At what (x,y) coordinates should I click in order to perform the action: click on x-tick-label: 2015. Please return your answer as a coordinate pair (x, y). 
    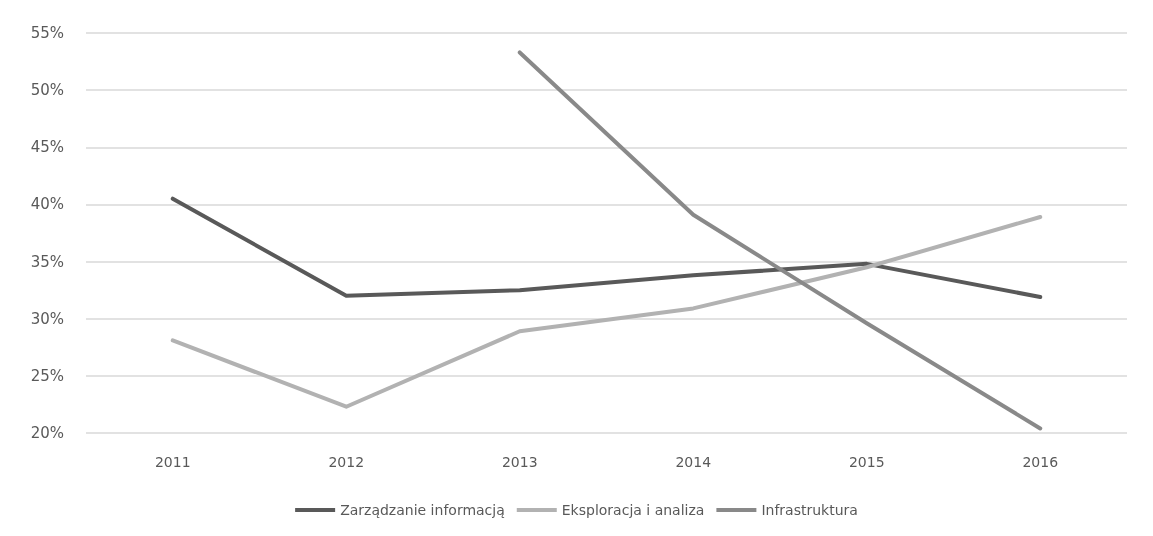
    Looking at the image, I should click on (866, 462).